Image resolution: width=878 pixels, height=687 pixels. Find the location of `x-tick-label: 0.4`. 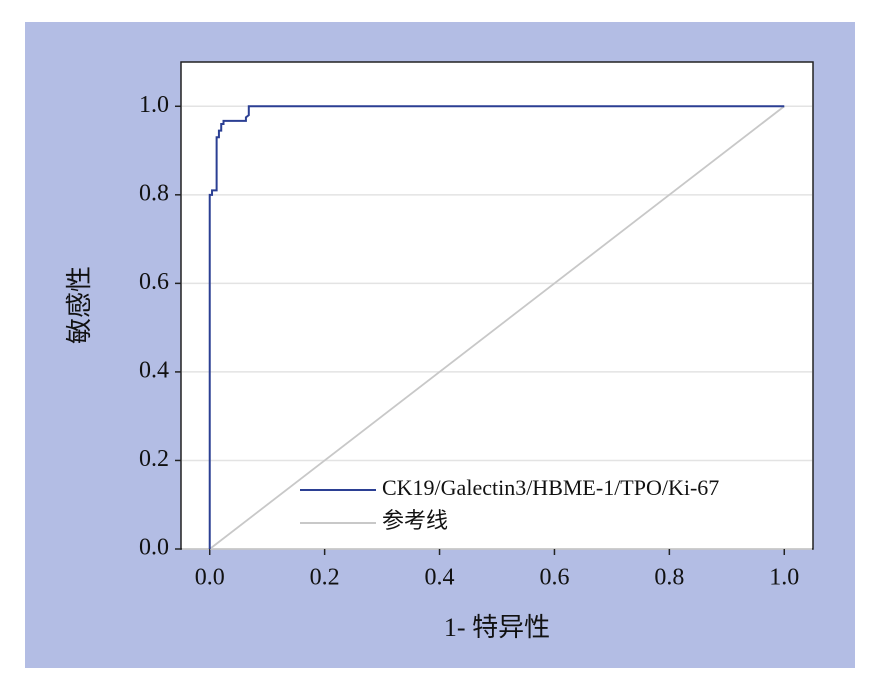

x-tick-label: 0.4 is located at coordinates (440, 578).